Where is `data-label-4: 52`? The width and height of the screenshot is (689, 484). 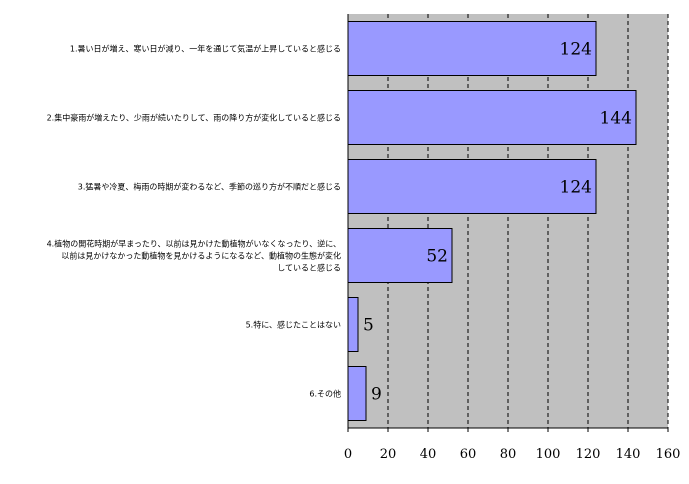 data-label-4: 52 is located at coordinates (437, 257).